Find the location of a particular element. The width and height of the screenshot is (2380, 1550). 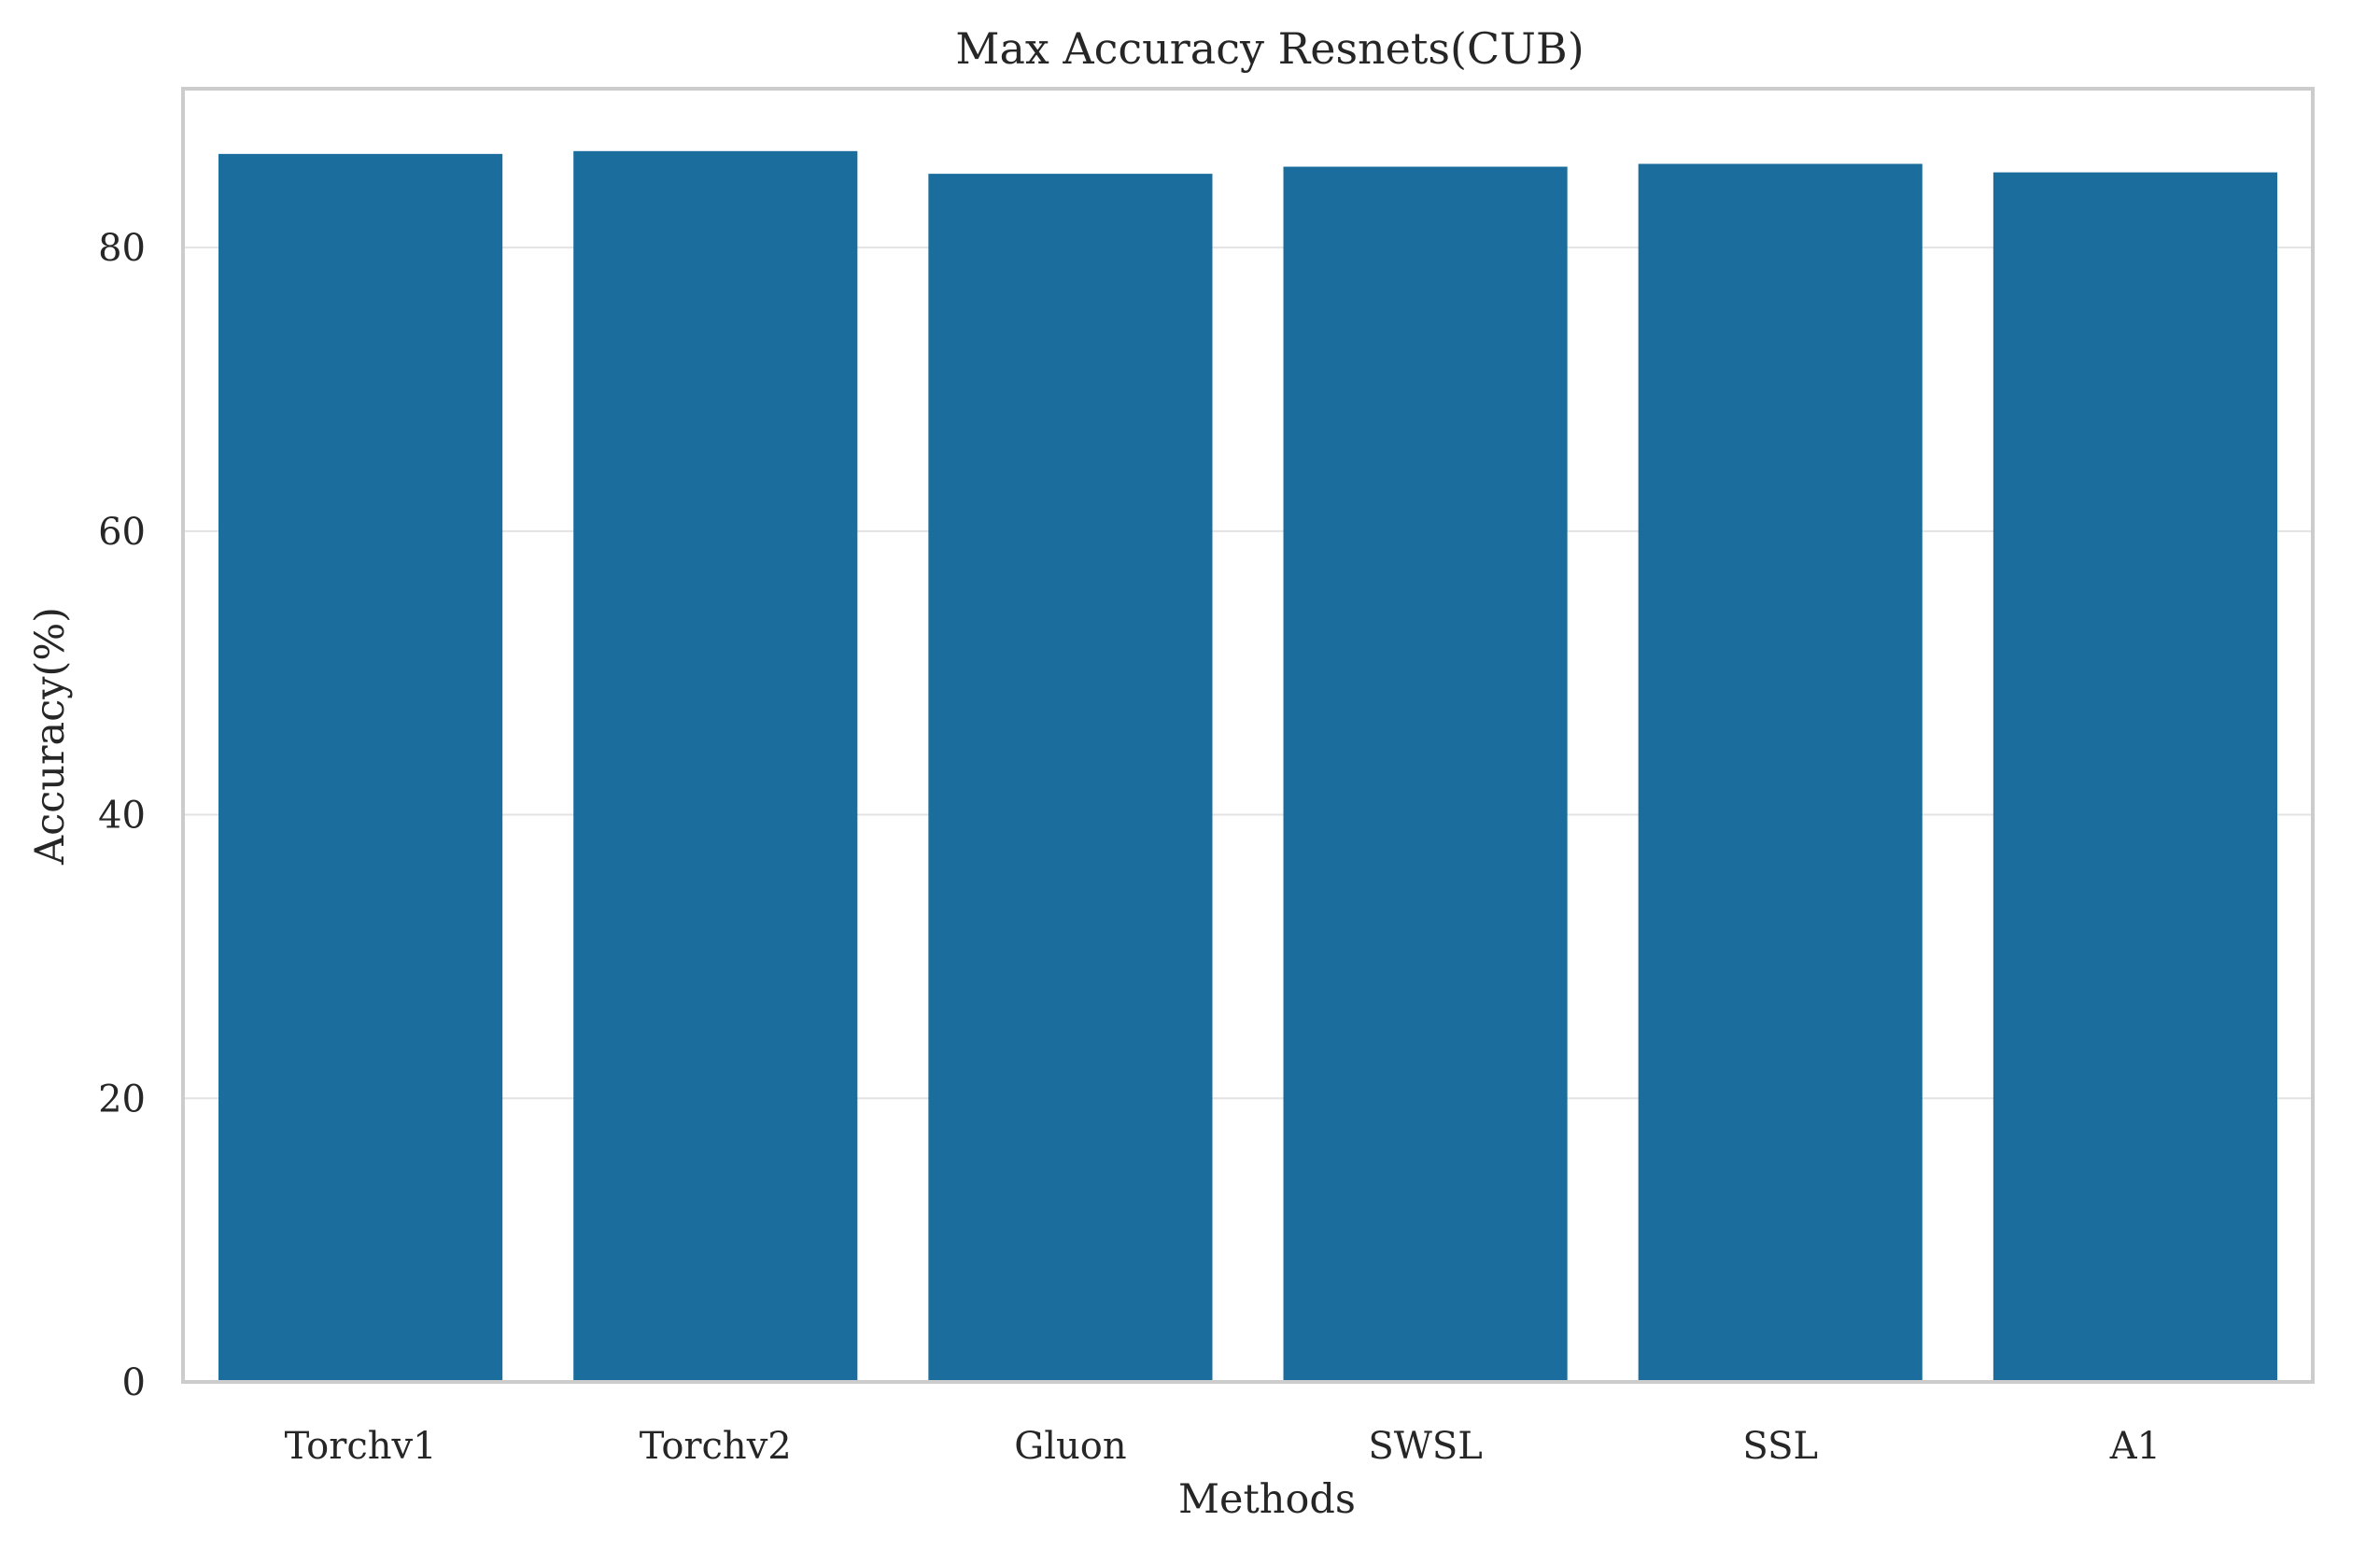

x-tick-label: SWSL is located at coordinates (1425, 1446).